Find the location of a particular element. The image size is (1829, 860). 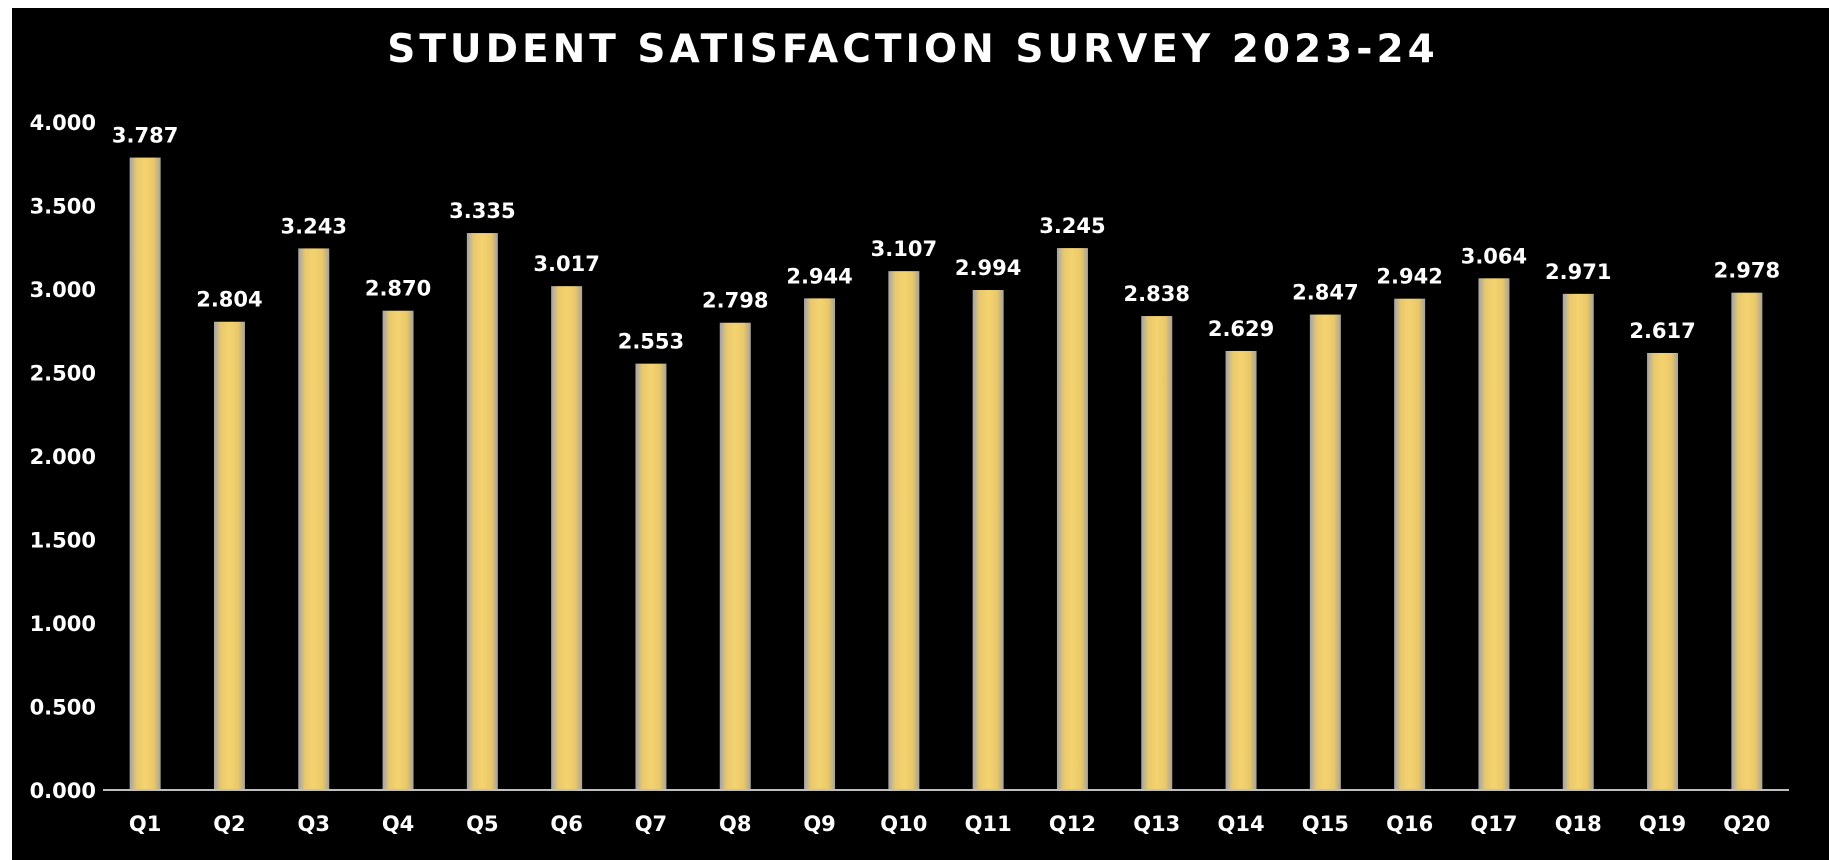

data-label: 2.994 is located at coordinates (988, 268).